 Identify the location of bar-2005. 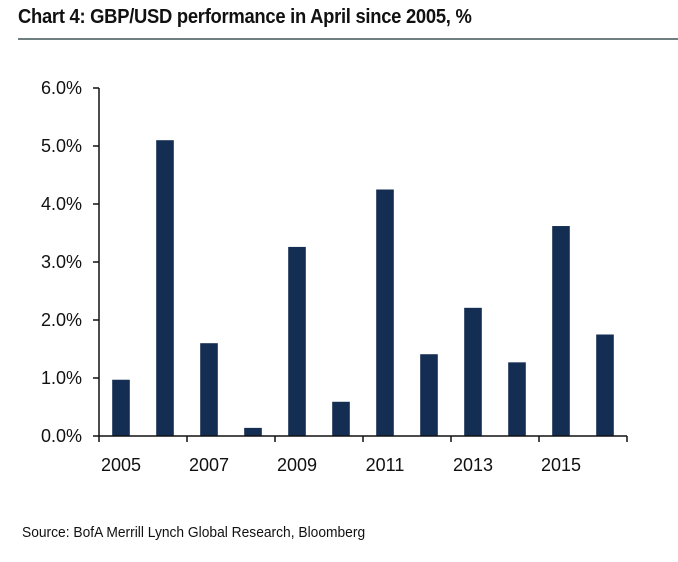
(121, 407).